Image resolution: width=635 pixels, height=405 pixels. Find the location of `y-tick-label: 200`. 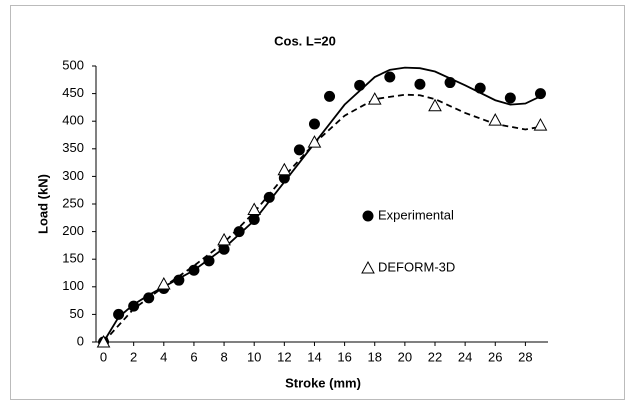

y-tick-label: 200 is located at coordinates (73, 230).